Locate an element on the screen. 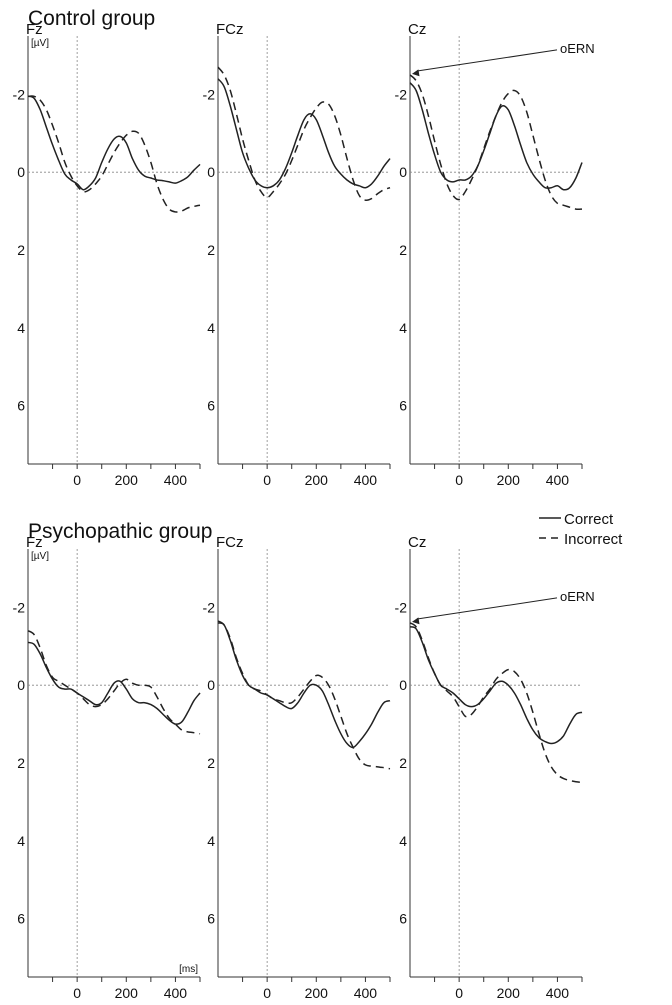  erp-panel-fcz-psychopathic: -2 0 2 4 6 0 200 400 FCz is located at coordinates (297, 767).